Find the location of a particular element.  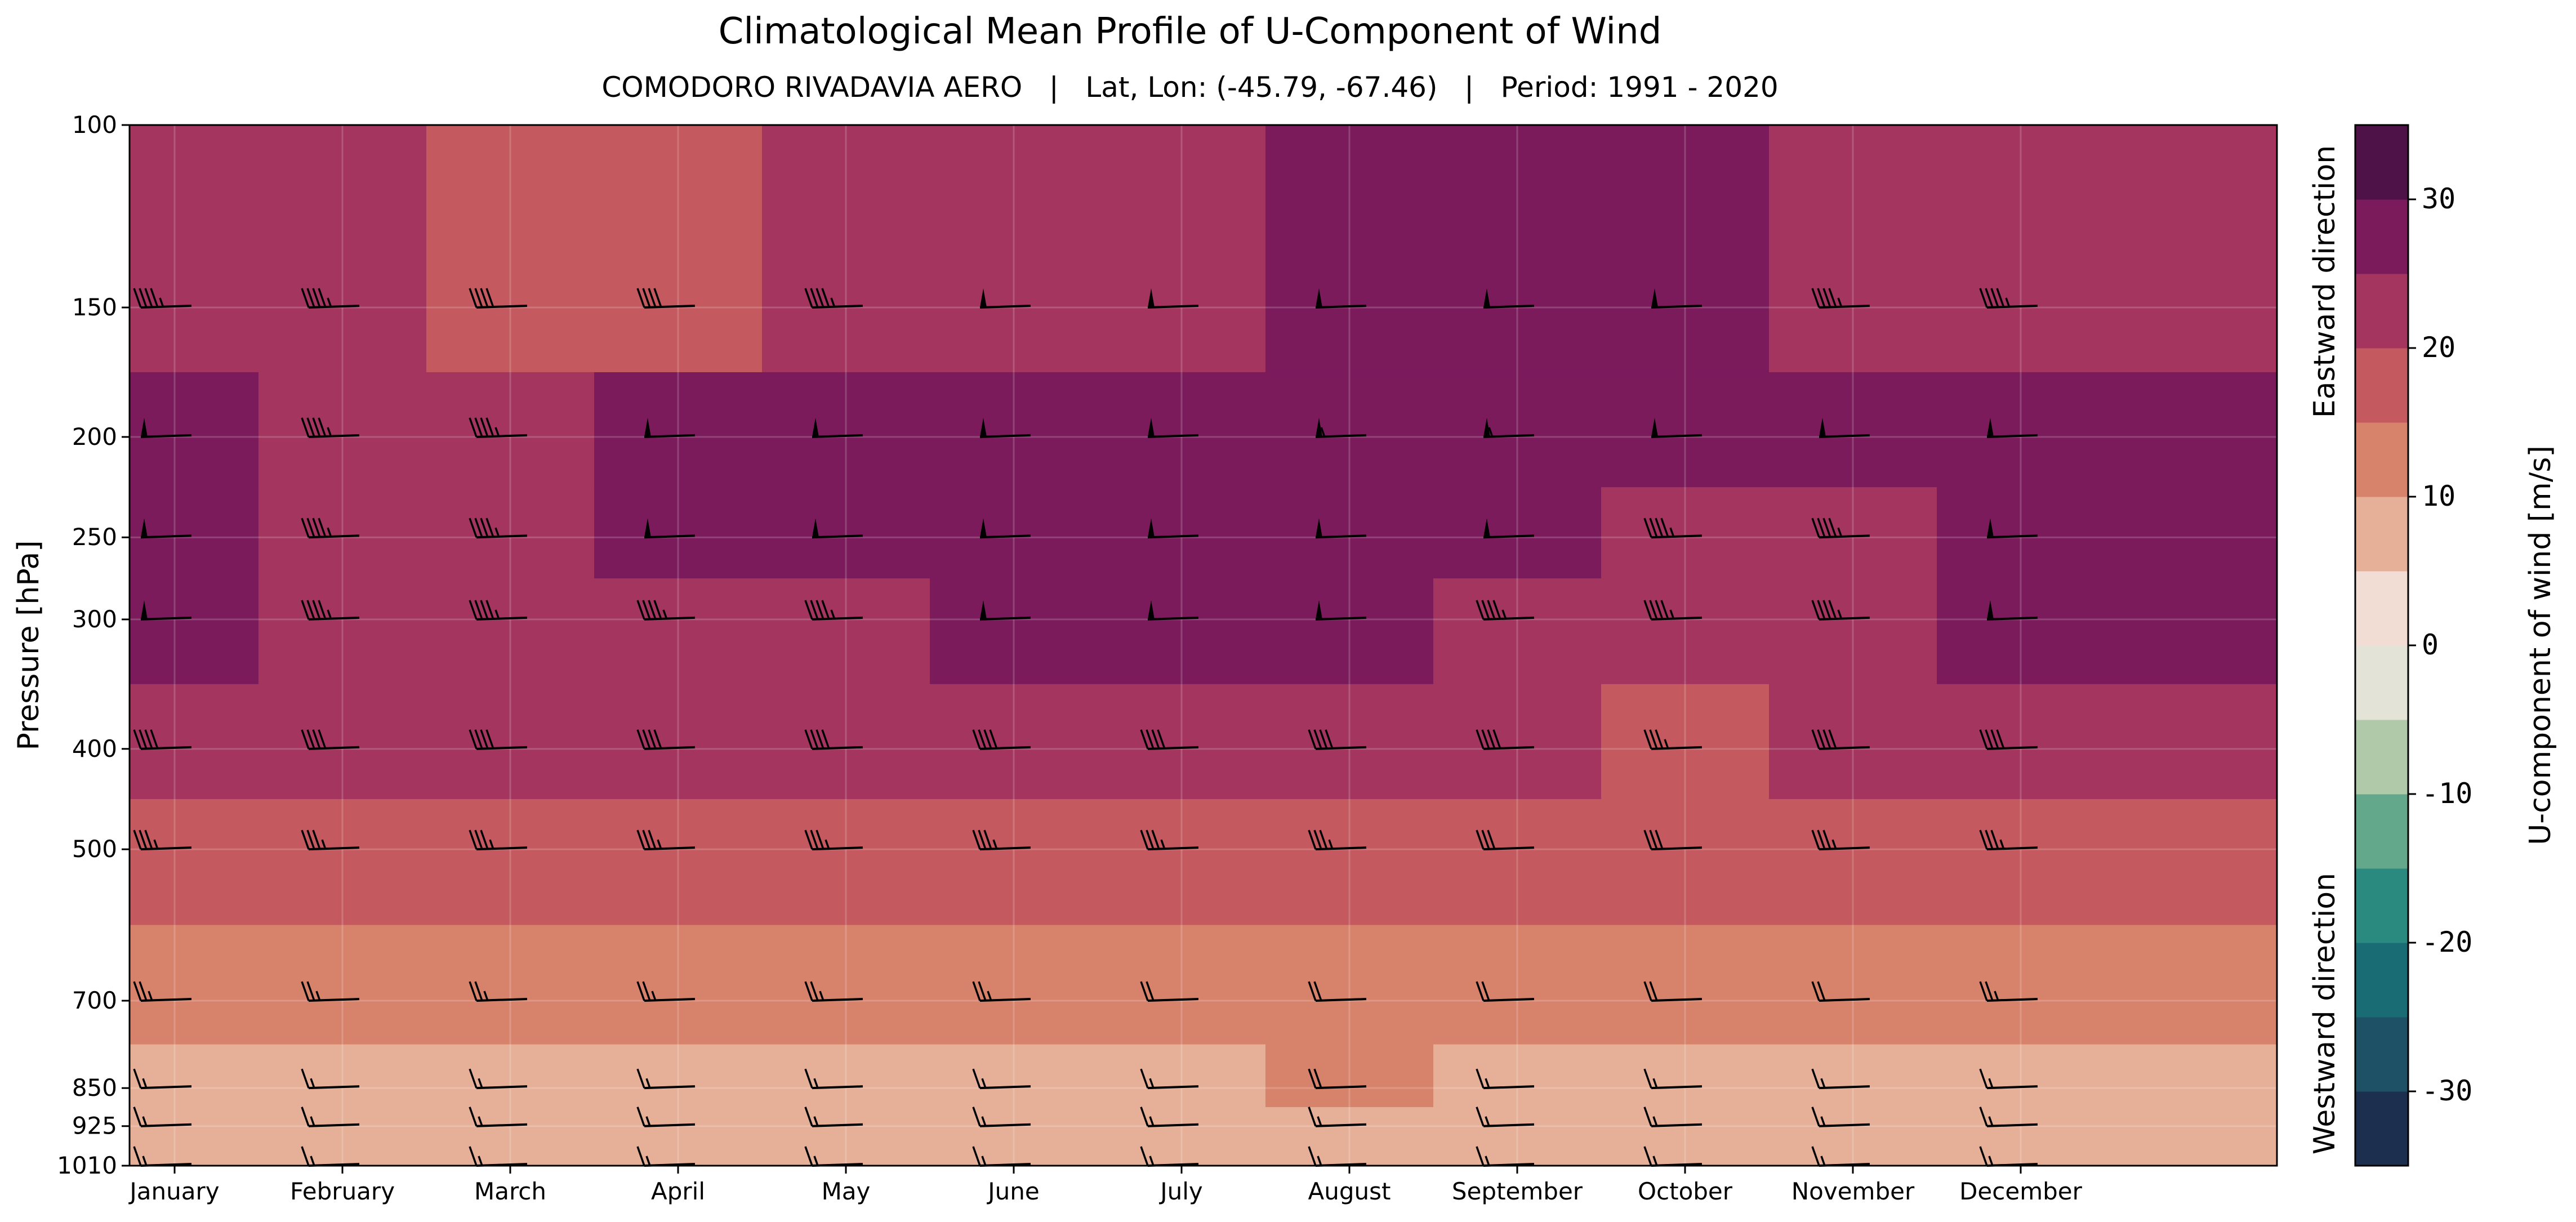

westward-label: Westward direction is located at coordinates (2325, 1013).